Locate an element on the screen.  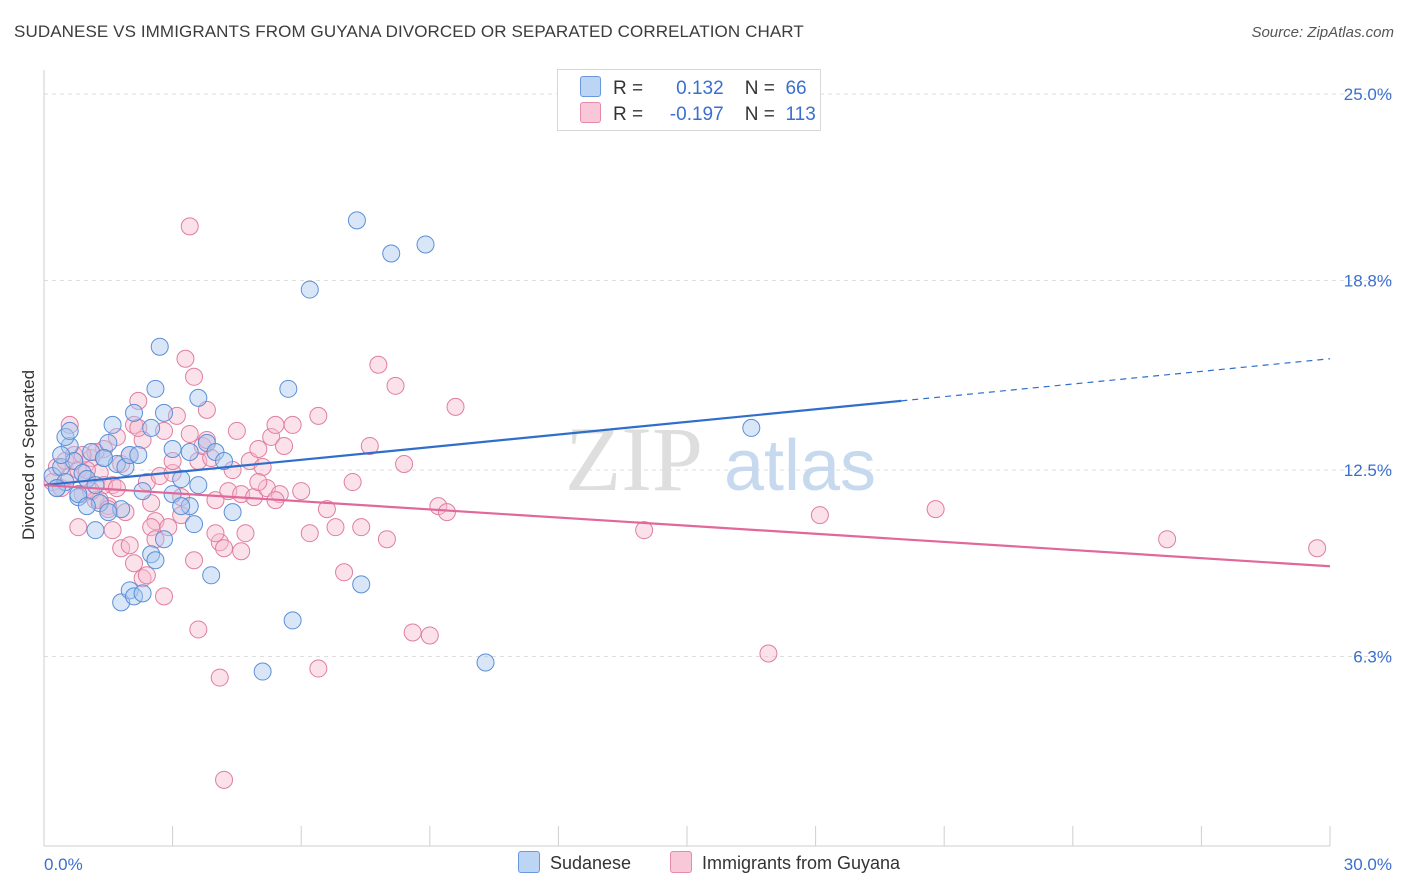
y-axis-label: Divorced or Separated is located at coordinates (28, 455).